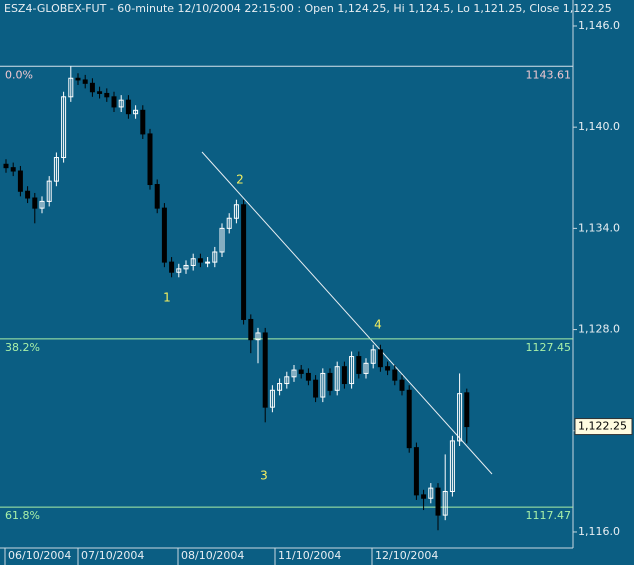 The width and height of the screenshot is (634, 565). What do you see at coordinates (378, 325) in the screenshot?
I see `annotation: 4` at bounding box center [378, 325].